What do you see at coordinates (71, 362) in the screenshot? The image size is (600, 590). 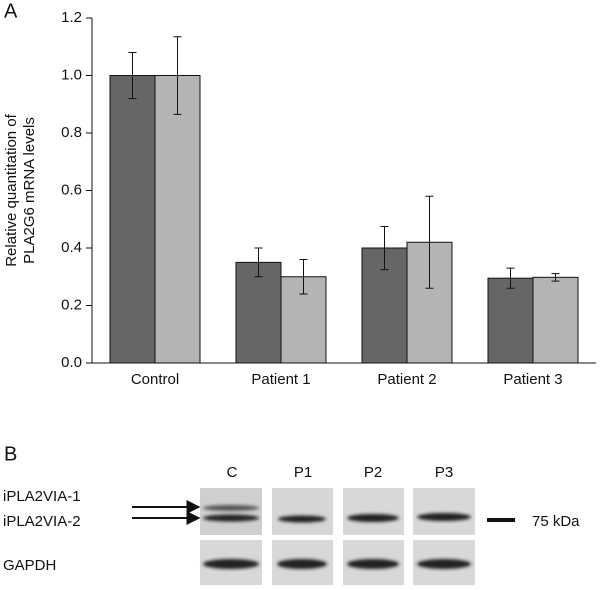 I see `y-tick-label: 0.0` at bounding box center [71, 362].